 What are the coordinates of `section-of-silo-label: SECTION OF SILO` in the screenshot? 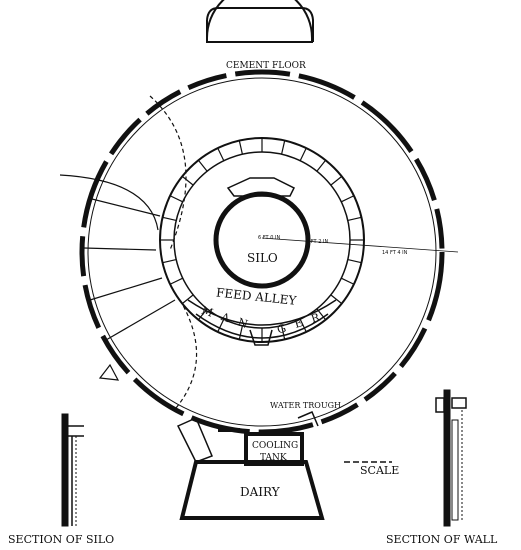 It's located at (61, 539).